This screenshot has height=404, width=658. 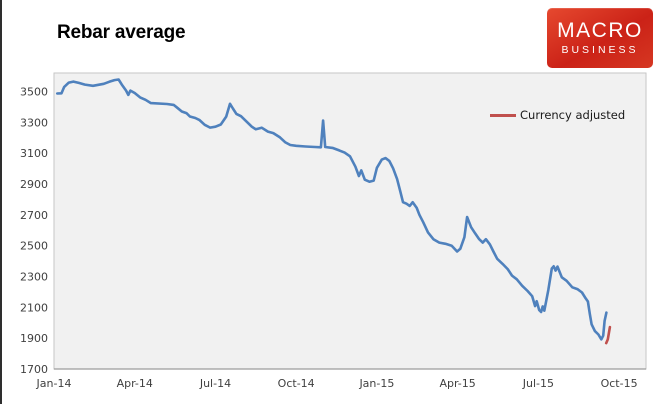 I want to click on x-tick-label: Oct-14, so click(x=296, y=383).